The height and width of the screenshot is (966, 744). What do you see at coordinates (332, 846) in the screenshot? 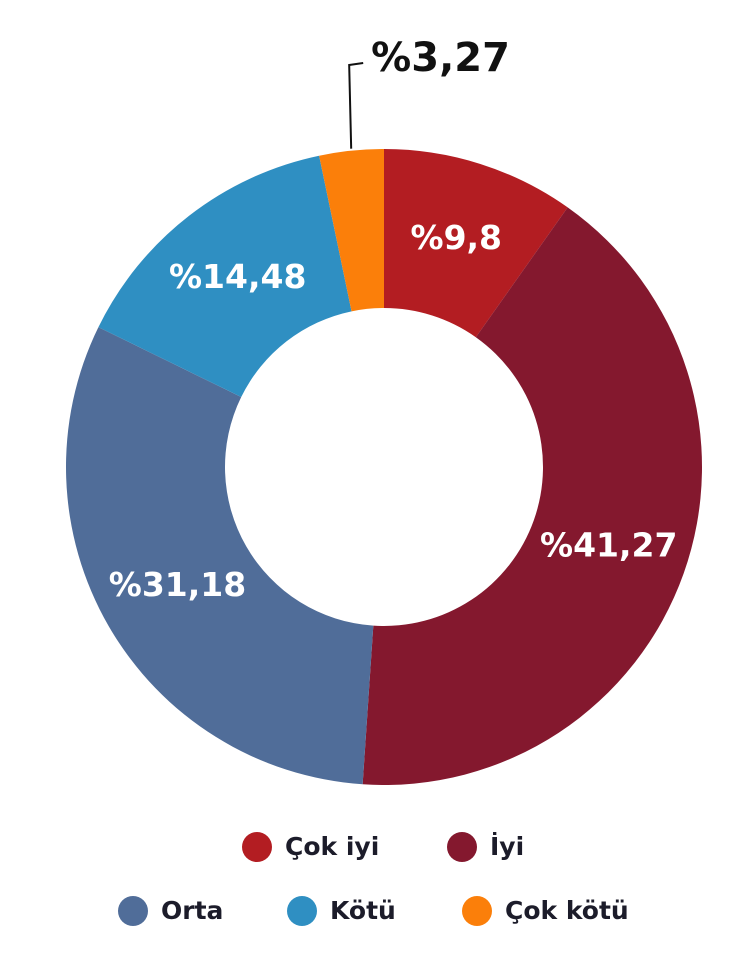
I see `legend-label: Çok iyi` at bounding box center [332, 846].